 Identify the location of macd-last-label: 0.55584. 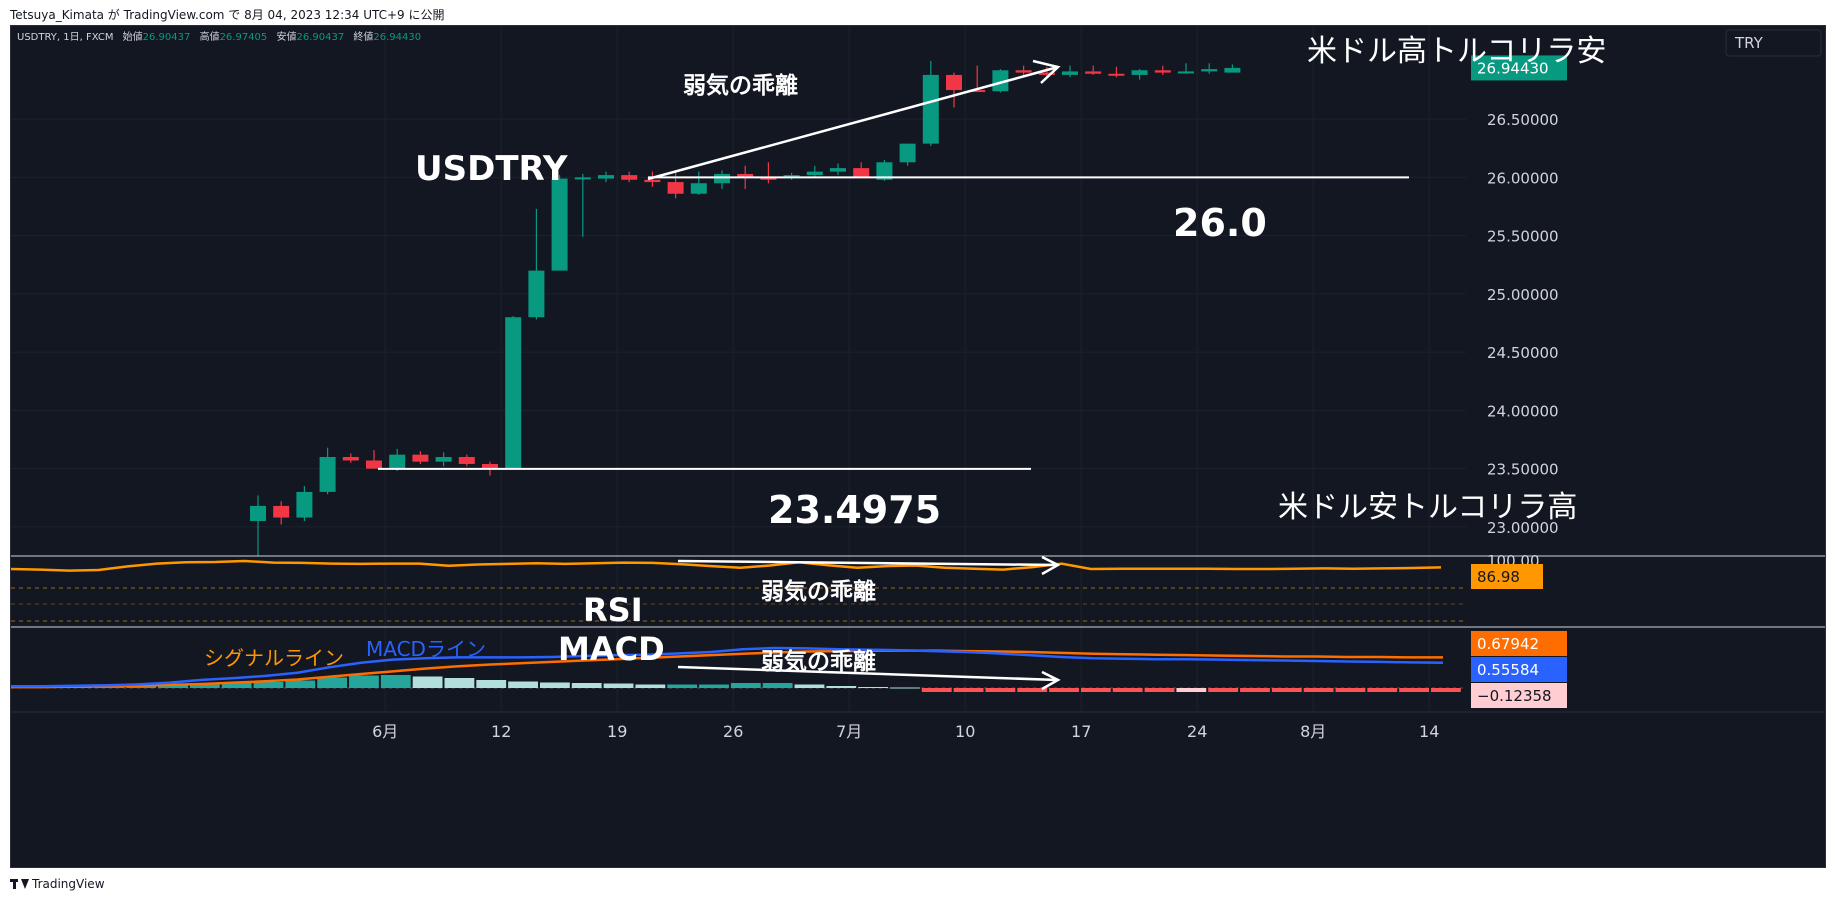
(1508, 670).